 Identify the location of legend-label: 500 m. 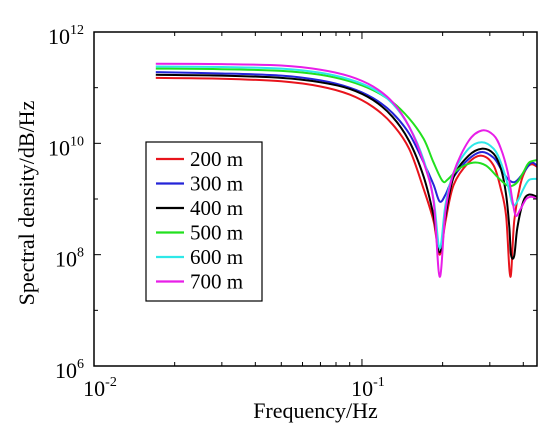
(216, 233).